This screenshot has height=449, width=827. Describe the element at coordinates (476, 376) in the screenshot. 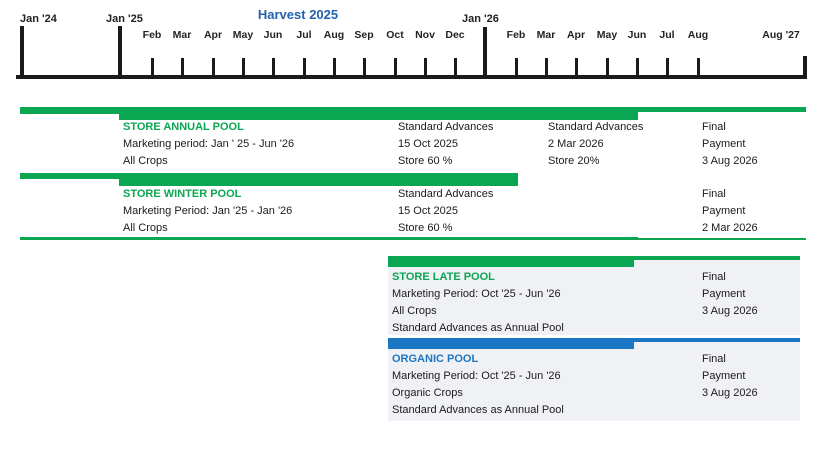

I see `organic-pool-text-line: Marketing Period: Oct '25 - Jun '26` at that location.